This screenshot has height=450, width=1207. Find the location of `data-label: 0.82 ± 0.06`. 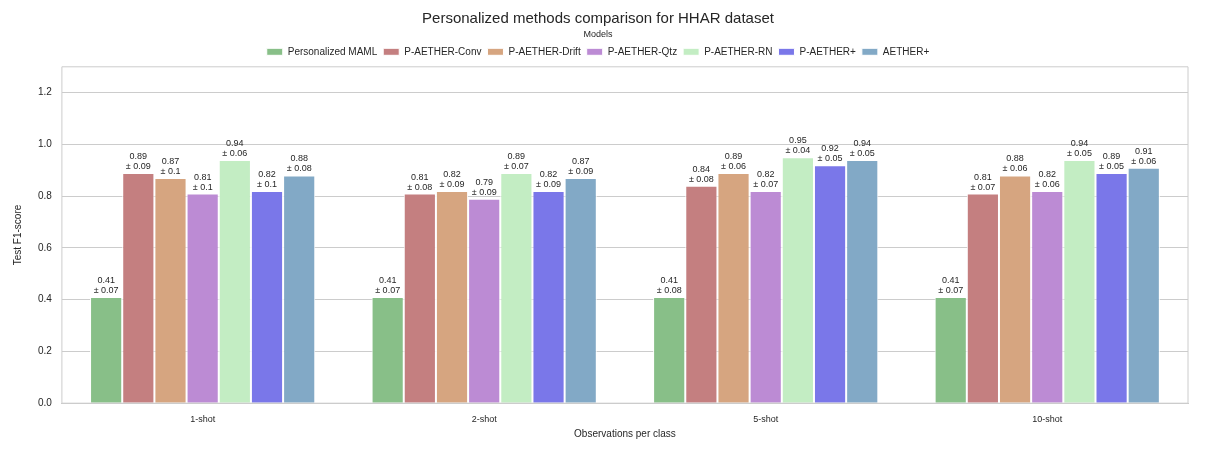

data-label: 0.82 ± 0.06 is located at coordinates (1047, 178).